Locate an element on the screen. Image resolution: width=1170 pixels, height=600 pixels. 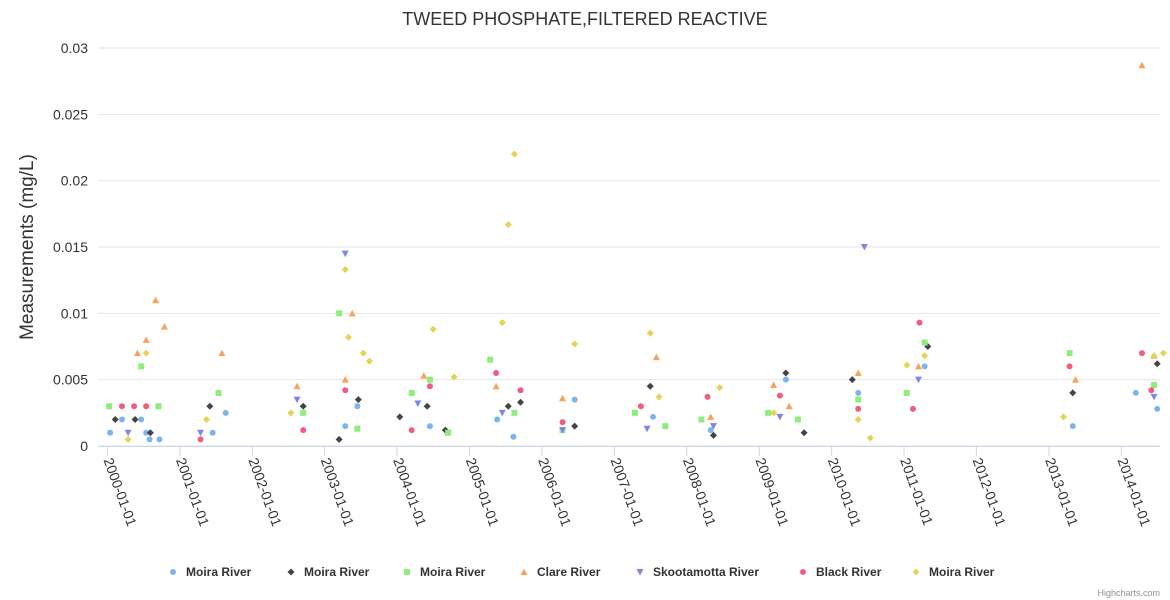
legend-item: Skootamotta River is located at coordinates (698, 572).